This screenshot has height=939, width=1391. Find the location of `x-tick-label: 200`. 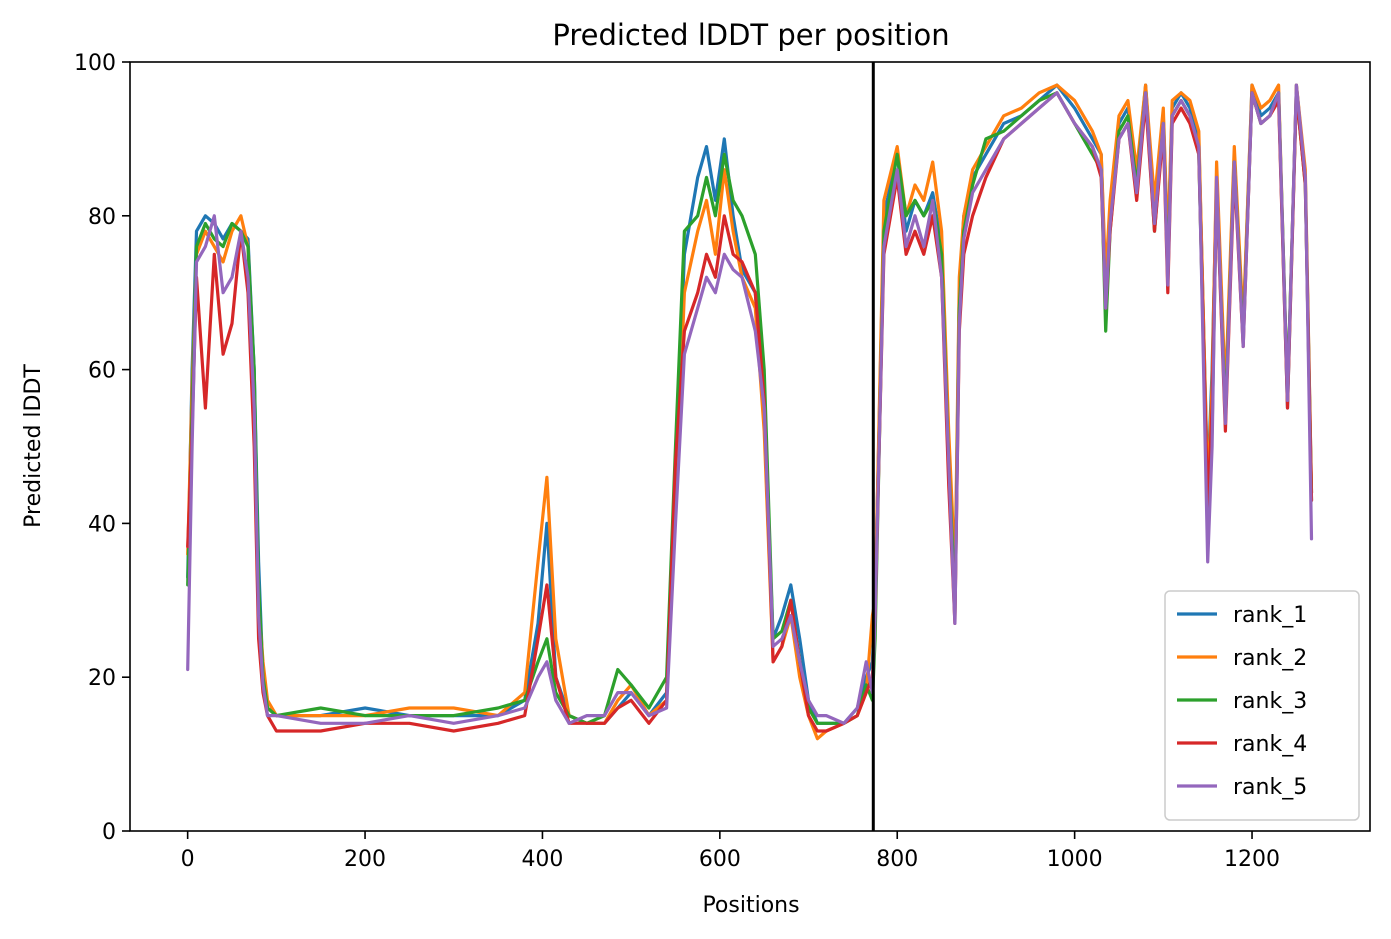

x-tick-label: 200 is located at coordinates (365, 859).